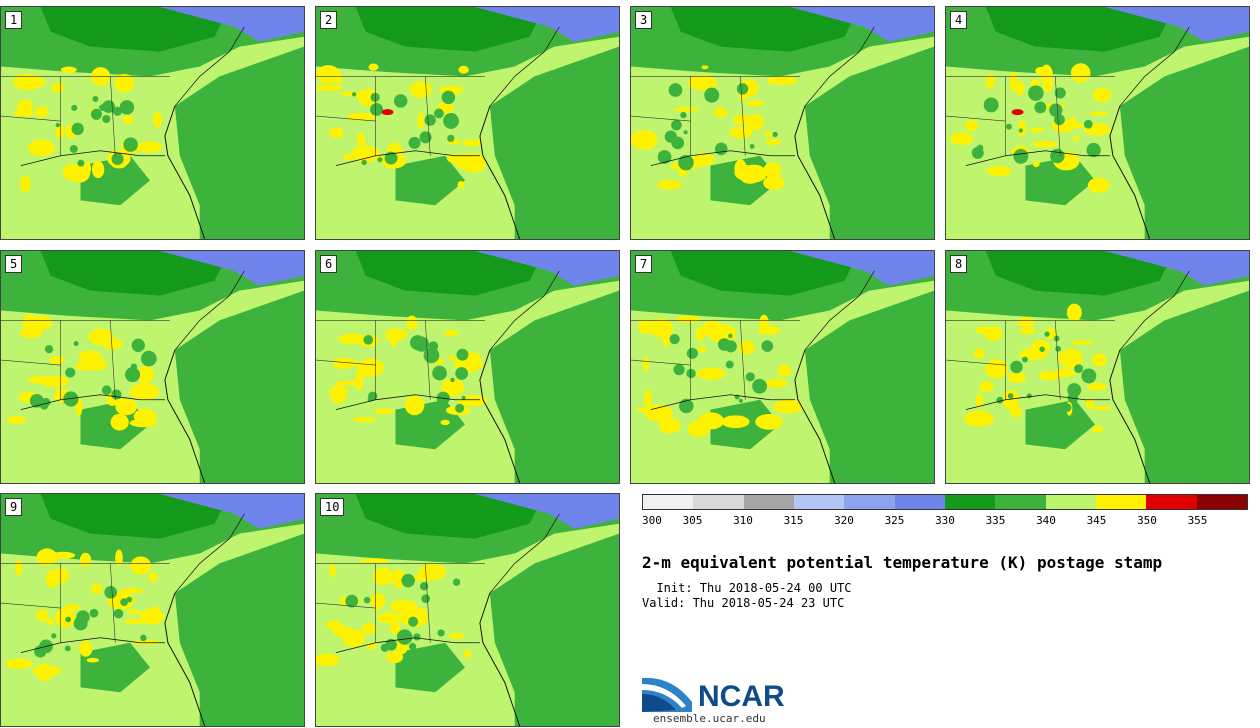 Image resolution: width=1260 pixels, height=728 pixels. Describe the element at coordinates (14, 264) in the screenshot. I see `member-number-label: 5` at that location.